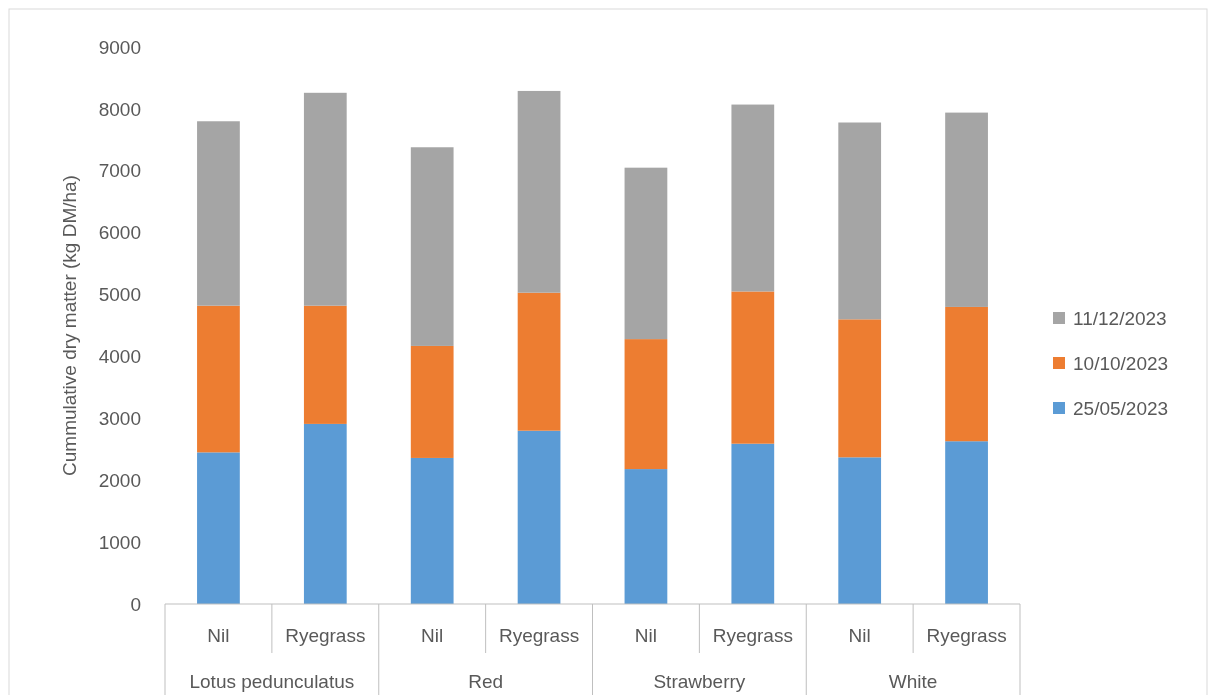 This screenshot has width=1208, height=695. I want to click on y-tick-label: 3000, so click(119, 418).